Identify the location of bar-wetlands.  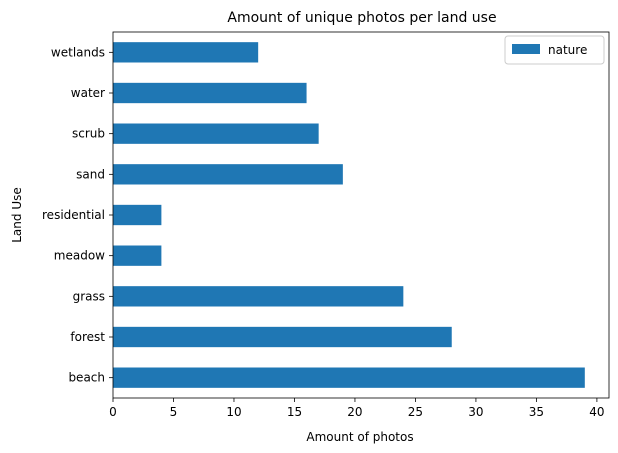
(186, 52).